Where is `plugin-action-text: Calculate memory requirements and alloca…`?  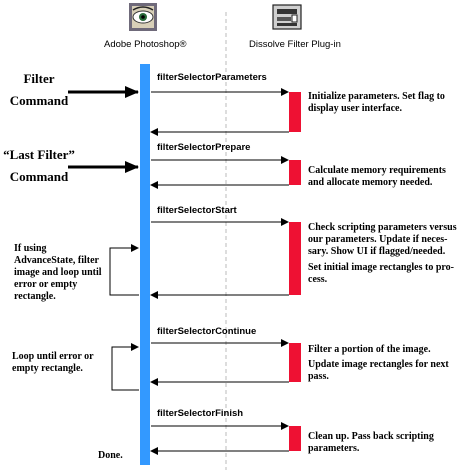 plugin-action-text: Calculate memory requirements and alloca… is located at coordinates (377, 176).